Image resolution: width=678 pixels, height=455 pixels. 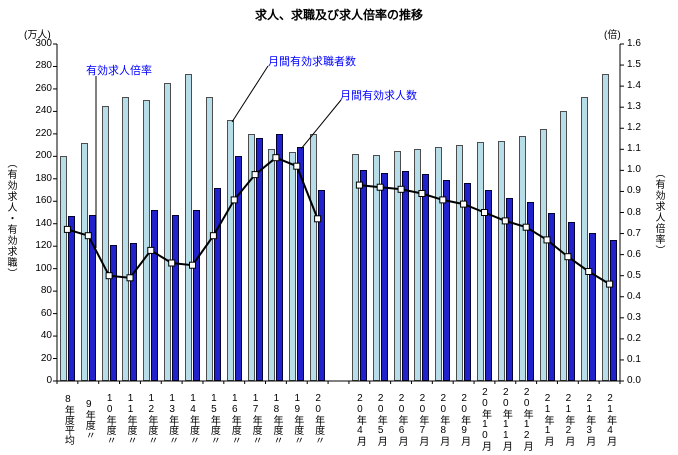 What do you see at coordinates (568, 419) in the screenshot?
I see `x-axis-label: 21年2月` at bounding box center [568, 419].